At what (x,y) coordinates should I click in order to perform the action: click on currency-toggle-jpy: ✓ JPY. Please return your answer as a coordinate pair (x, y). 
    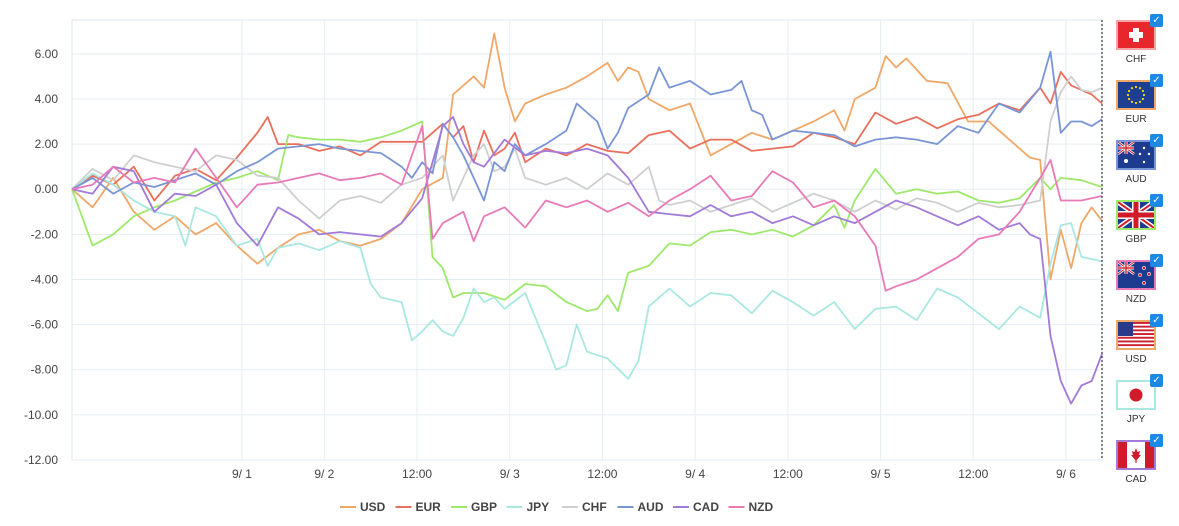
    Looking at the image, I should click on (1137, 402).